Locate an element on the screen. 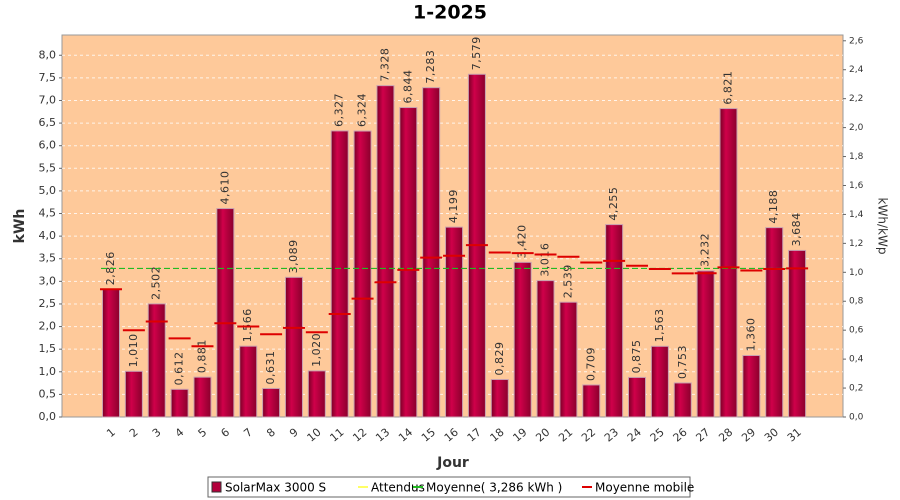 This screenshot has height=500, width=900. x-tick-label: 5 is located at coordinates (203, 433).